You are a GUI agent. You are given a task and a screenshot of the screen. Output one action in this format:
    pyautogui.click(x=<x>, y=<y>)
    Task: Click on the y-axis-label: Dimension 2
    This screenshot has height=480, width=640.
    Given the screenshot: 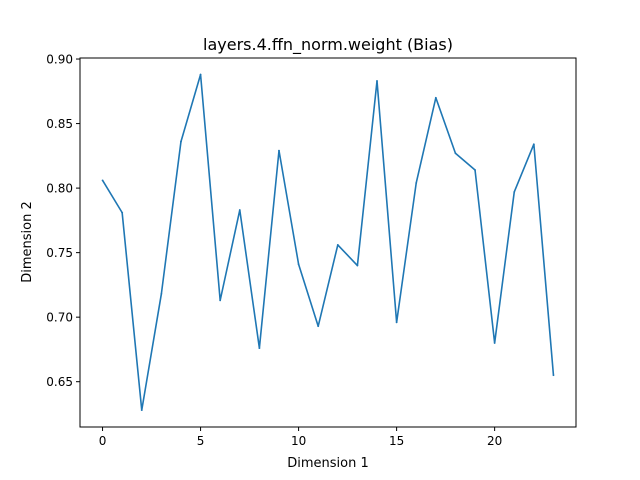 What is the action you would take?
    pyautogui.click(x=27, y=242)
    